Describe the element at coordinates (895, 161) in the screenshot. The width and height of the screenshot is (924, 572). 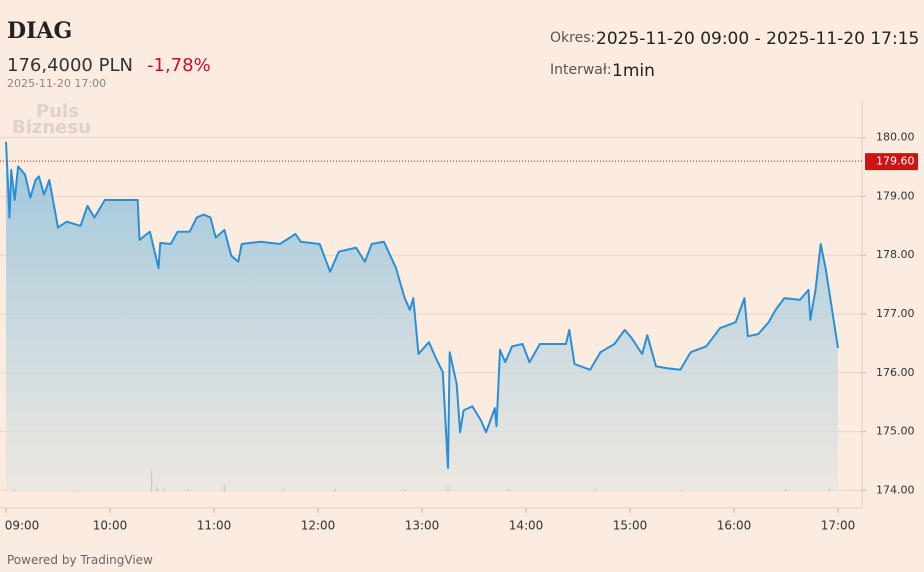
I see `reference-label: 179.60` at that location.